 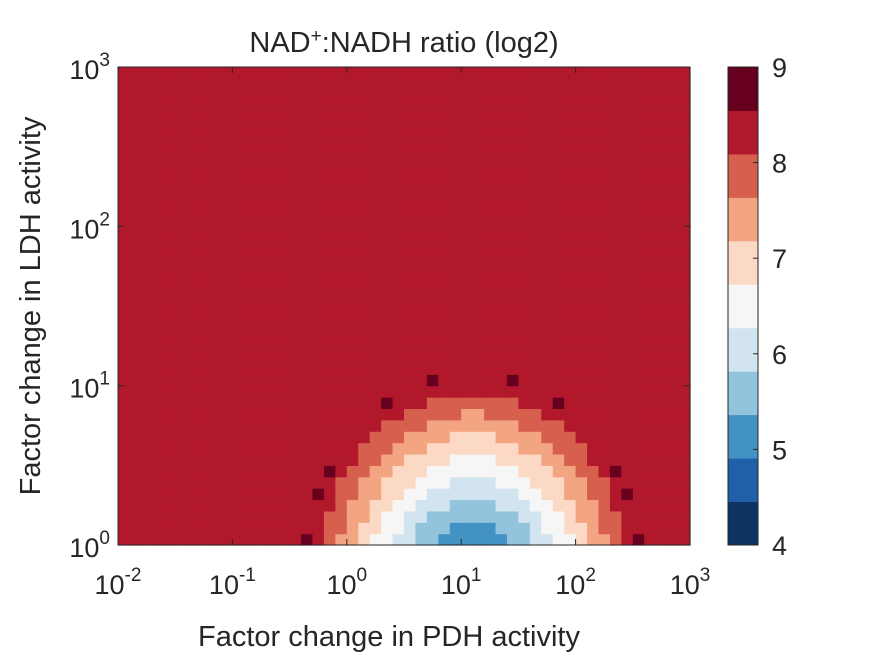 I want to click on colorbar-segment, so click(x=743, y=132).